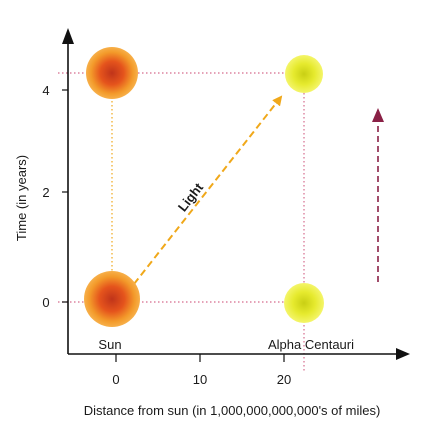 This screenshot has width=440, height=447. I want to click on sun-label: Sun, so click(109, 344).